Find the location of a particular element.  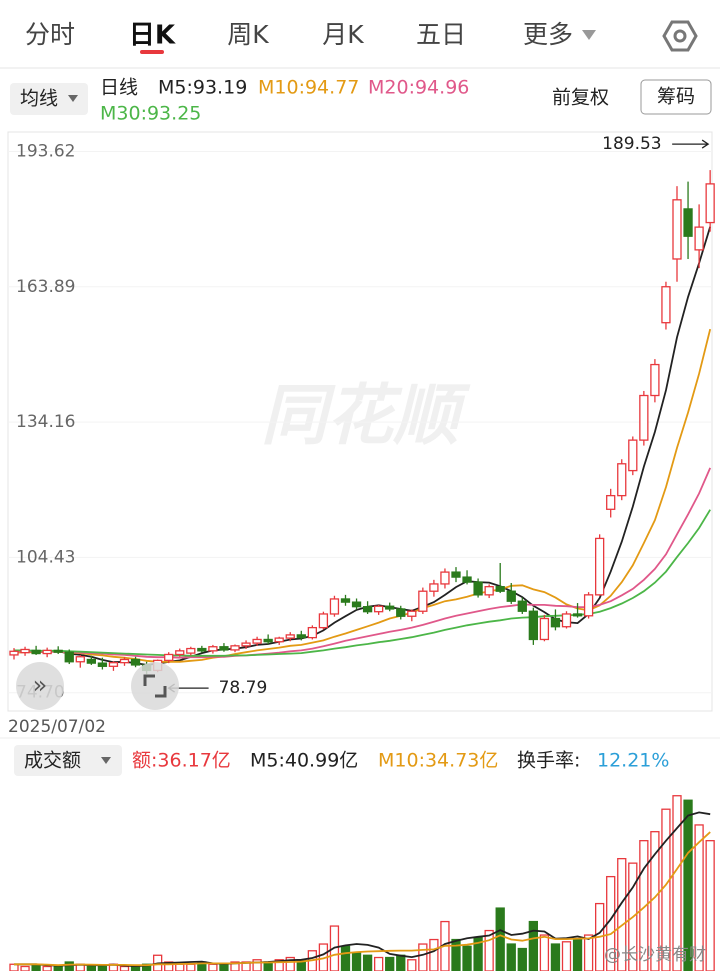

expand-button is located at coordinates (40, 686).